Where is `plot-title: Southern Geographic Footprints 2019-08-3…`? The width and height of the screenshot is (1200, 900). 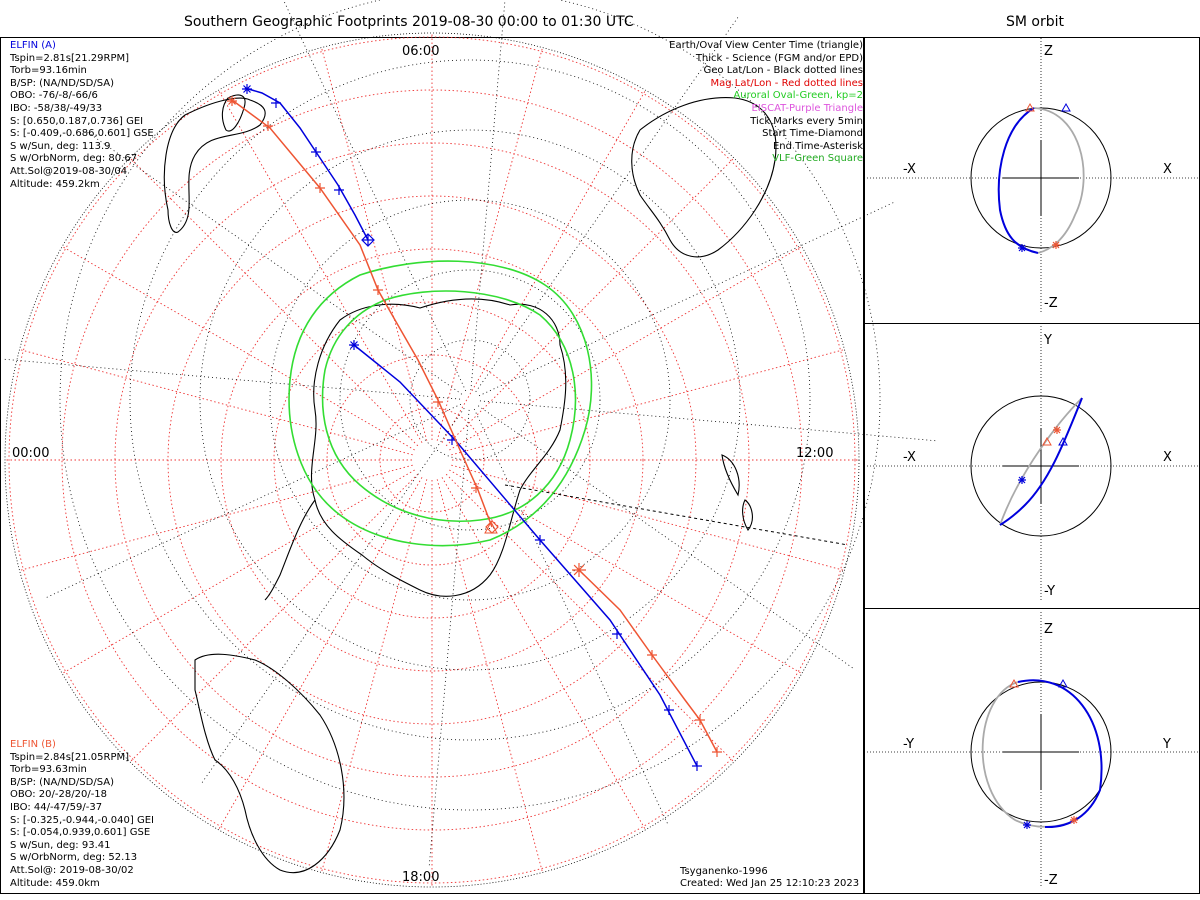
plot-title: Southern Geographic Footprints 2019-08-3… is located at coordinates (409, 22).